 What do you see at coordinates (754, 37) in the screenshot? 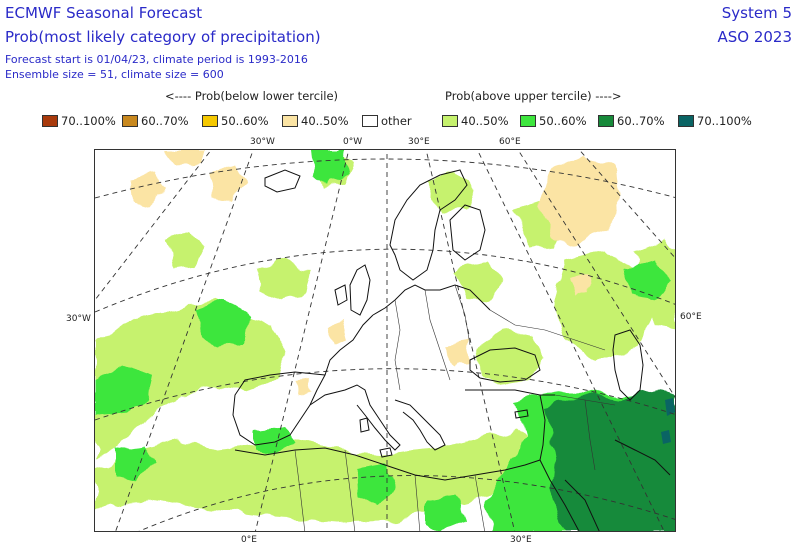
I see `season-label: ASO 2023` at bounding box center [754, 37].